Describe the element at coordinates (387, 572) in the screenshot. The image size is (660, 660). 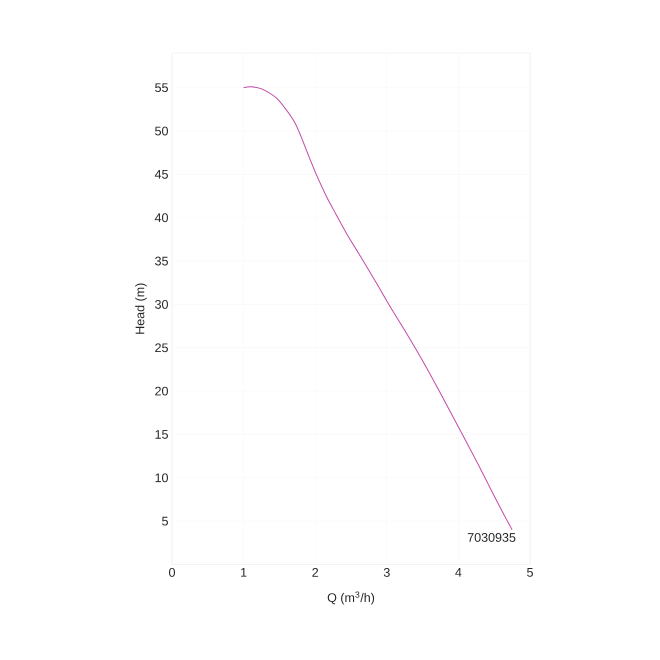
I see `x-tick-label: 3` at that location.